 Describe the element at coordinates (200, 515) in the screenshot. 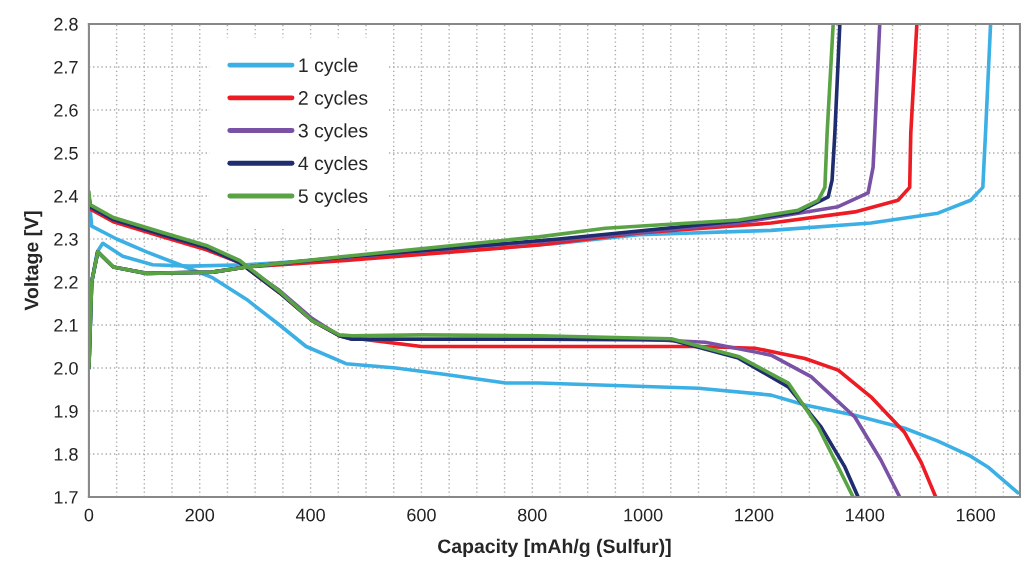

I see `x-tick-label: 200` at that location.